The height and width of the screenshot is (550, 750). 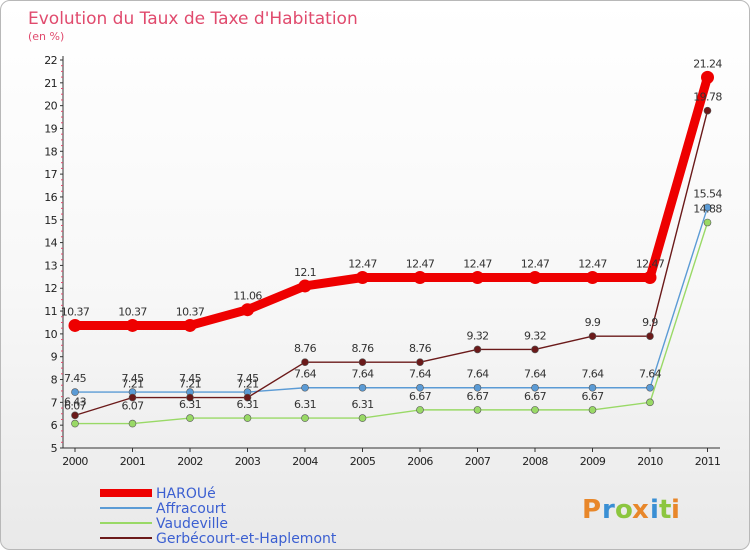 I want to click on x-tick-label: 2011, so click(x=708, y=461).